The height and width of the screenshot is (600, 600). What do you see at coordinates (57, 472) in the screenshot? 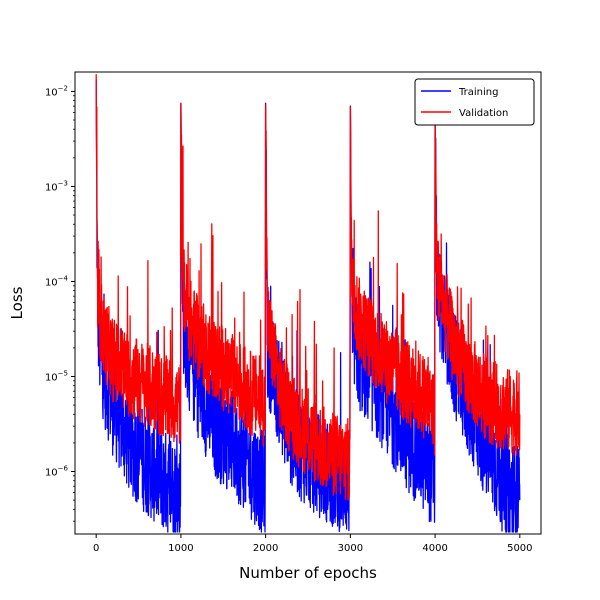
I see `y-tick-label: 10⁻⁶` at bounding box center [57, 472].